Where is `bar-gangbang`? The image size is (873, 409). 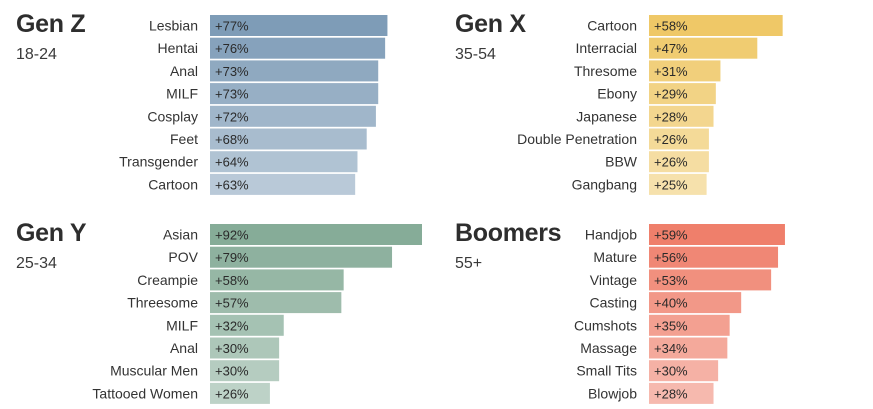
bar-gangbang is located at coordinates (678, 184).